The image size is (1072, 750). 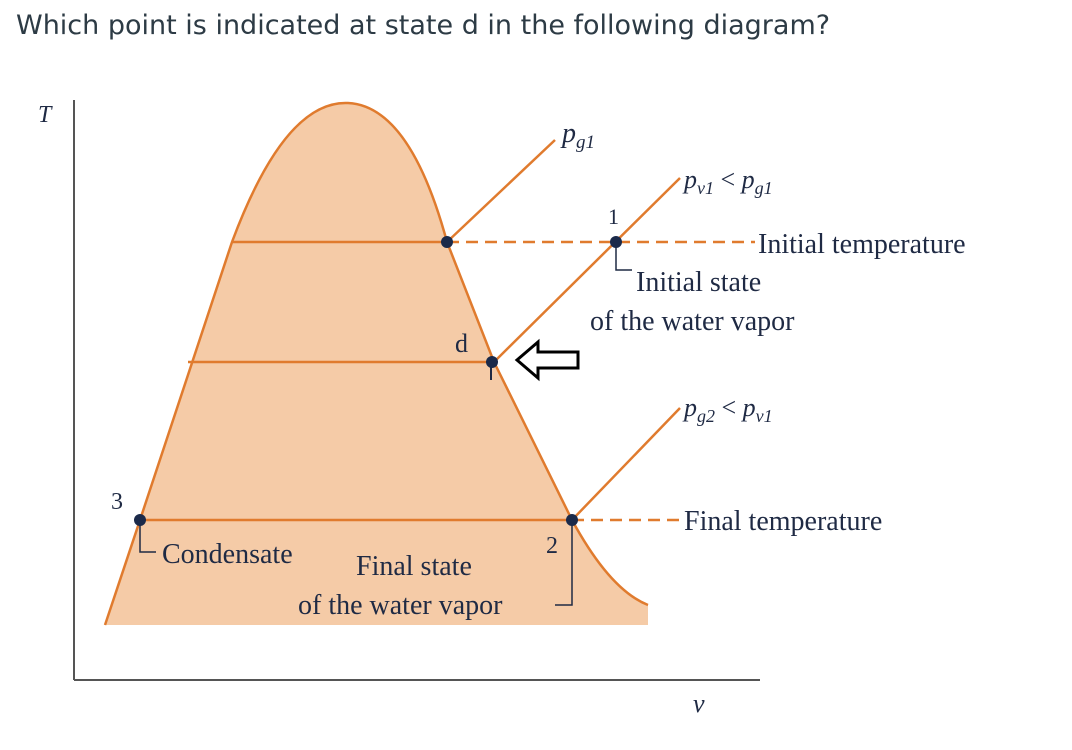 What do you see at coordinates (461, 343) in the screenshot?
I see `state-d-label: d` at bounding box center [461, 343].